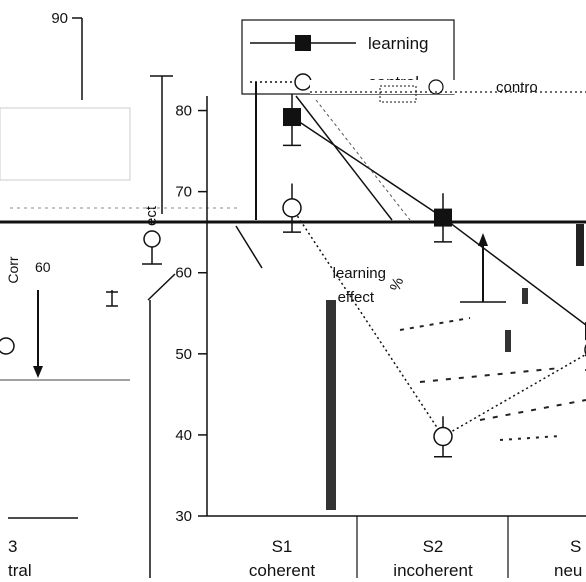 This screenshot has width=586, height=582. What do you see at coordinates (152, 239) in the screenshot?
I see `mid-control-point` at bounding box center [152, 239].